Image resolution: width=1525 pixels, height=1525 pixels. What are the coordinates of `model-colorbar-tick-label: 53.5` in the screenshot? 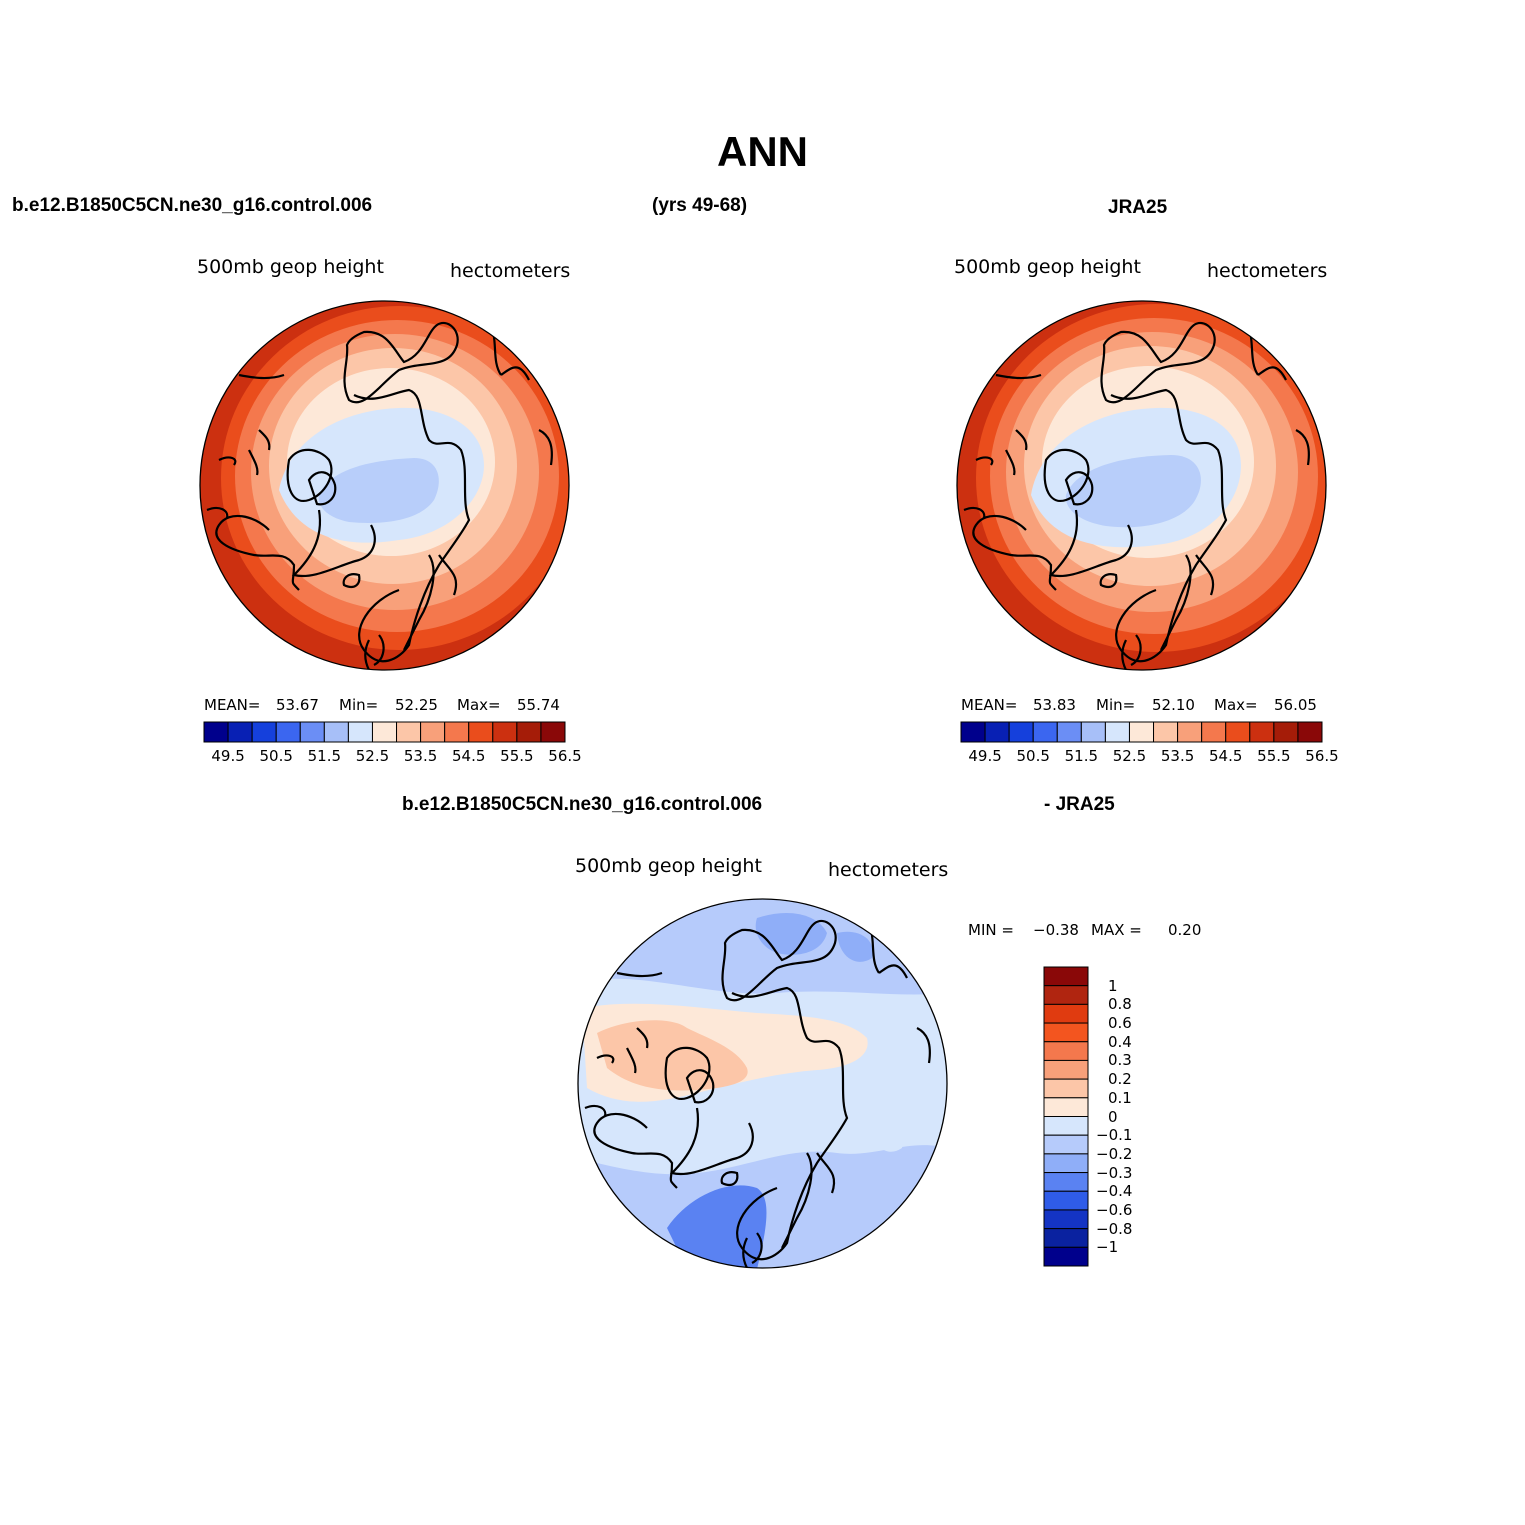 It's located at (420, 756).